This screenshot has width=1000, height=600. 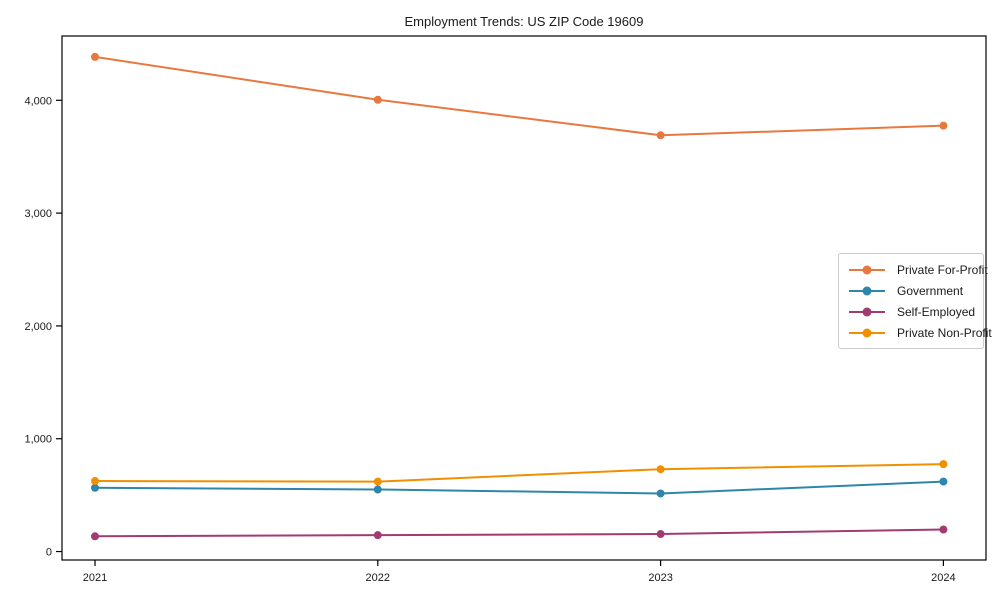 I want to click on chart-title: Employment Trends: US ZIP Code 19609, so click(x=524, y=21).